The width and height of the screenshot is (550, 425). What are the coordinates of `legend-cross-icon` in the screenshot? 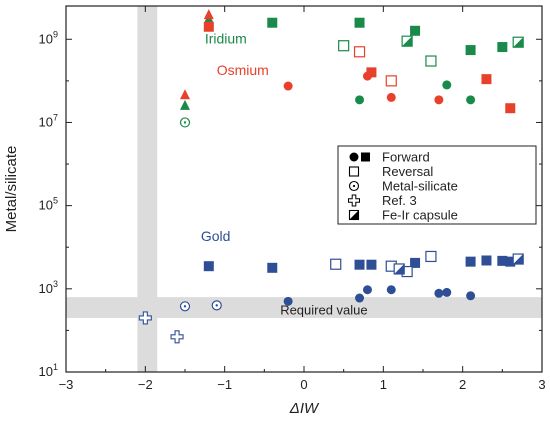 It's located at (354, 200).